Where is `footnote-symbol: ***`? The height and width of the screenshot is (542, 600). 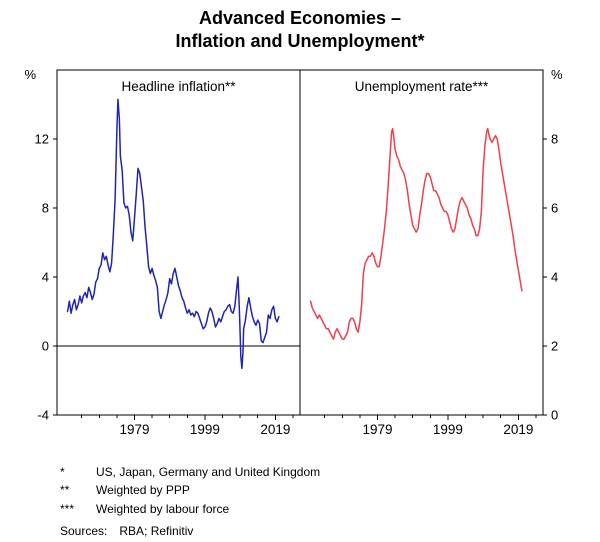
footnote-symbol: *** is located at coordinates (67, 508).